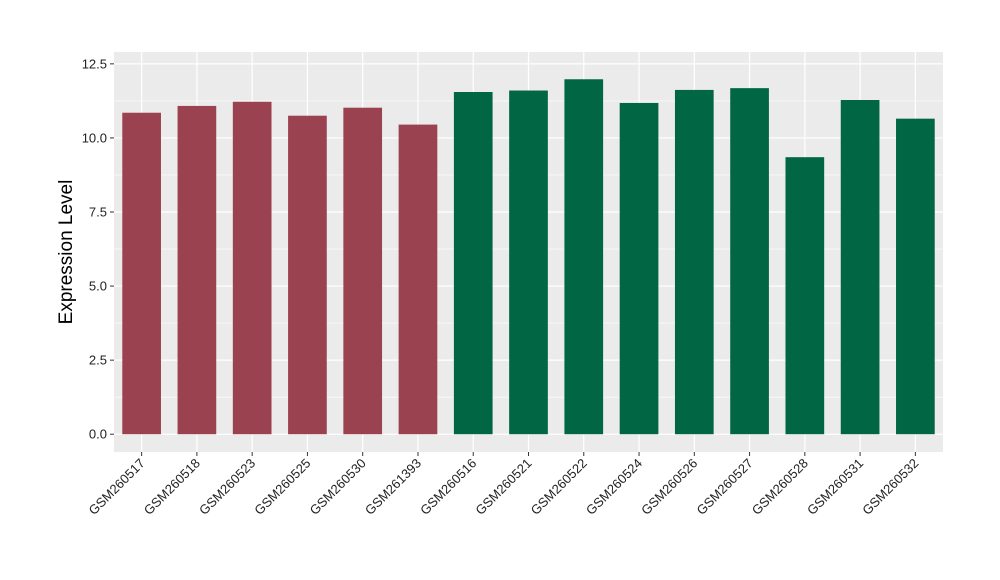 The height and width of the screenshot is (580, 1000). What do you see at coordinates (669, 487) in the screenshot?
I see `x-tick-label: GSM260526` at bounding box center [669, 487].